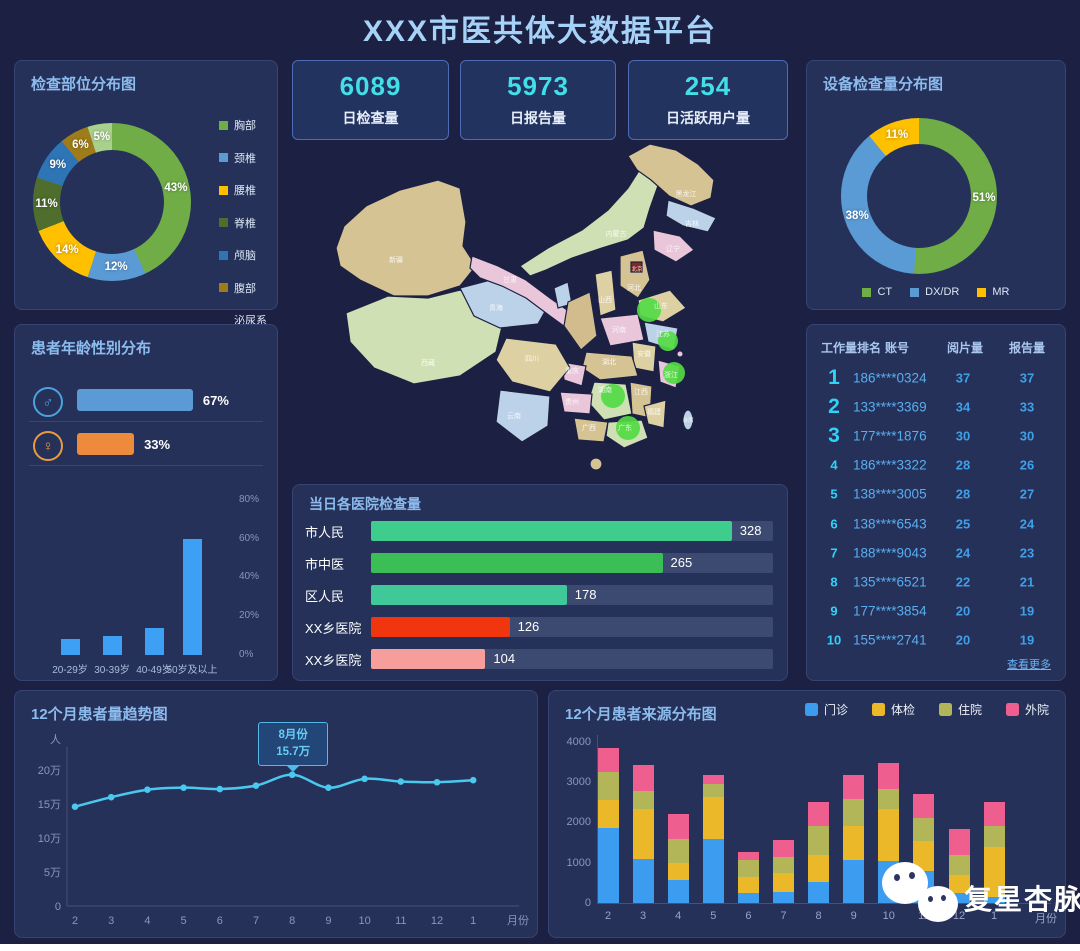 The width and height of the screenshot is (1080, 951). Describe the element at coordinates (596, 464) in the screenshot. I see `province-shape-hainan` at that location.